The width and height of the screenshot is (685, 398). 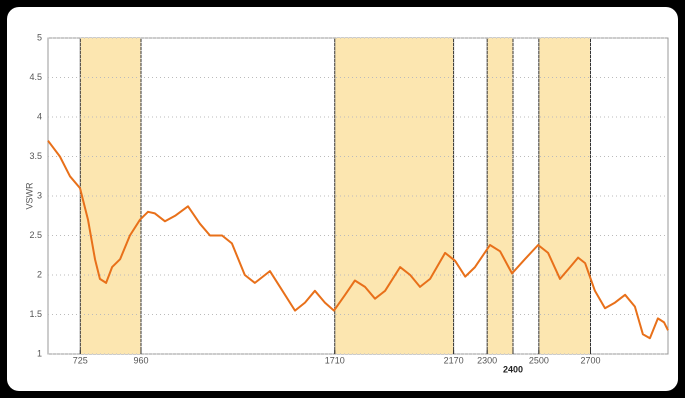 I want to click on x-tick-label: 2400, so click(x=513, y=369).